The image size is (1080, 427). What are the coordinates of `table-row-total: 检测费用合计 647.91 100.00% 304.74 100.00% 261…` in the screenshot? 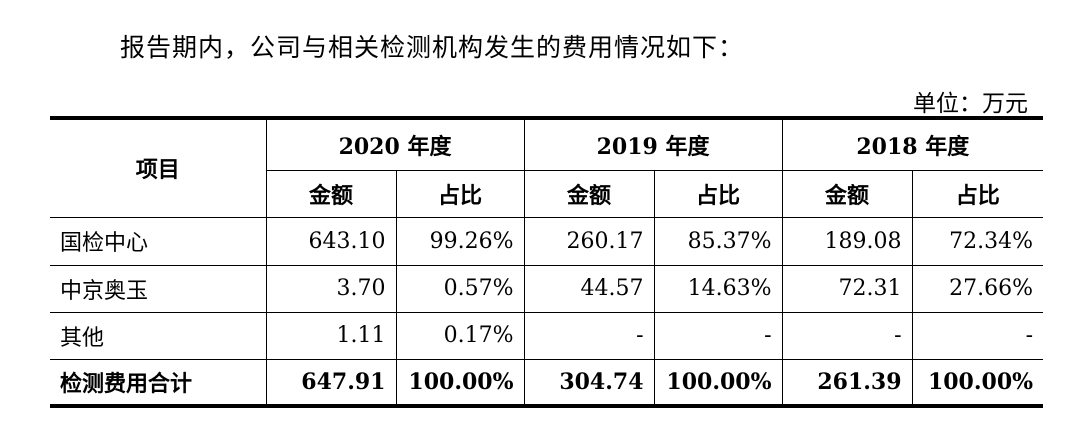 It's located at (547, 382).